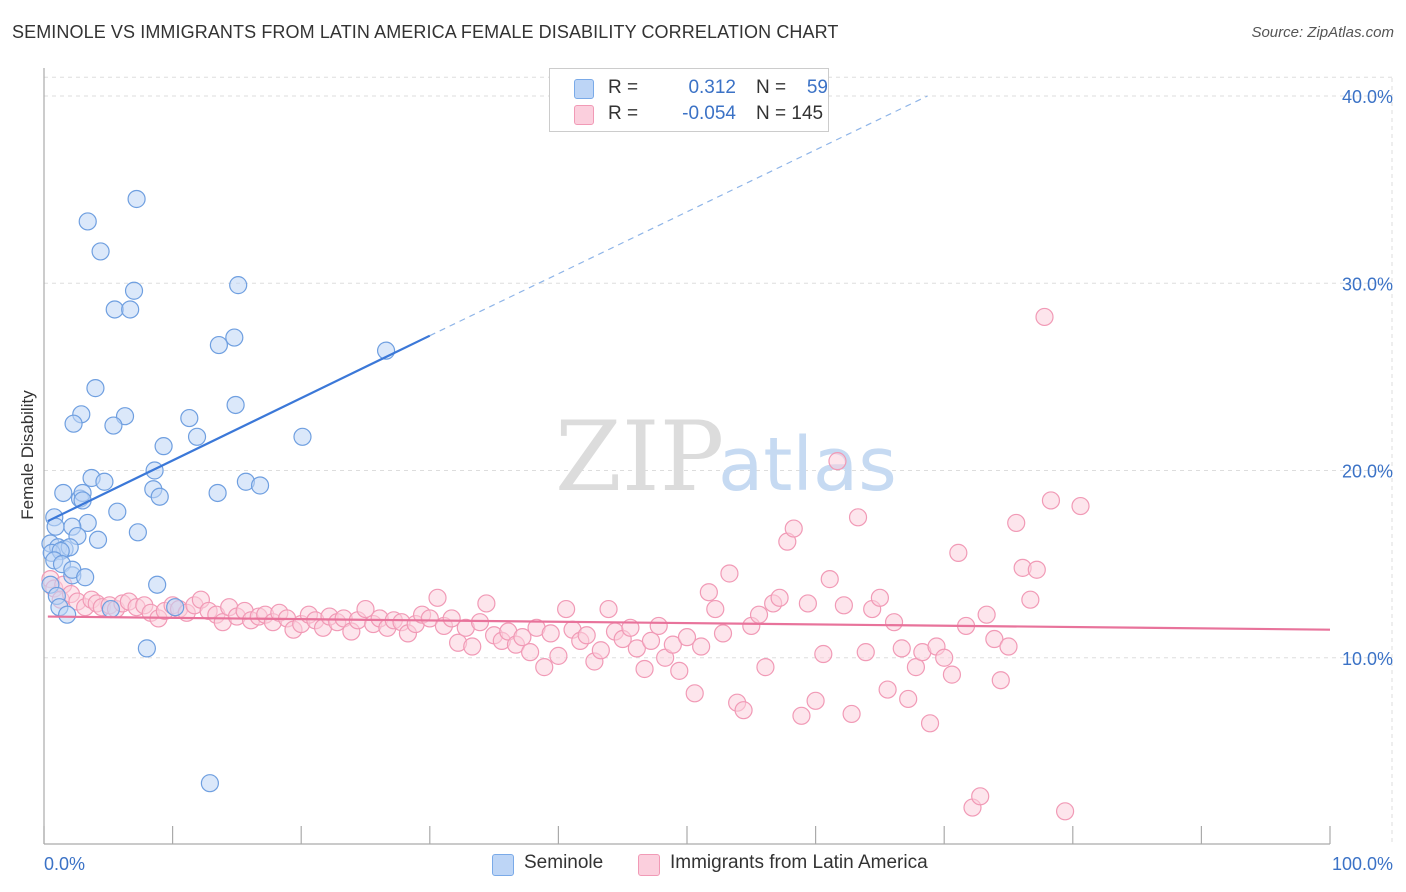 Image resolution: width=1406 pixels, height=892 pixels. Describe the element at coordinates (712, 87) in the screenshot. I see `legend-r-value: 0.312` at that location.